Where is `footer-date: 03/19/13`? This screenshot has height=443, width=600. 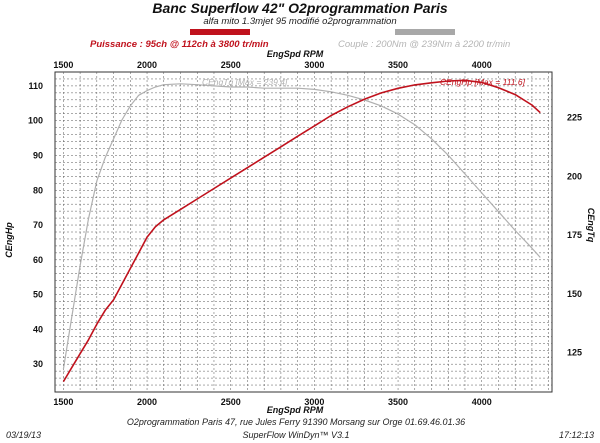 footer-date: 03/19/13 is located at coordinates (23, 435).